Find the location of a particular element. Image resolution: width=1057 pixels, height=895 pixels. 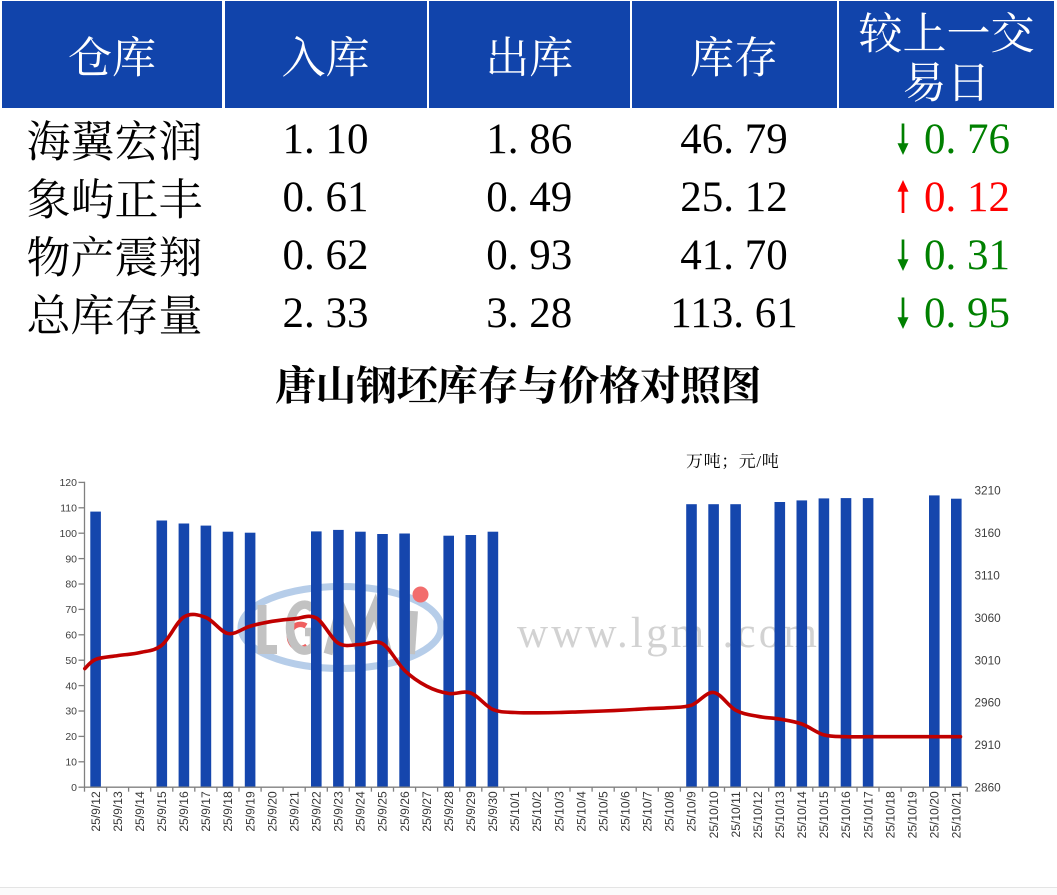

svg-text: 3060 is located at coordinates (988, 618).